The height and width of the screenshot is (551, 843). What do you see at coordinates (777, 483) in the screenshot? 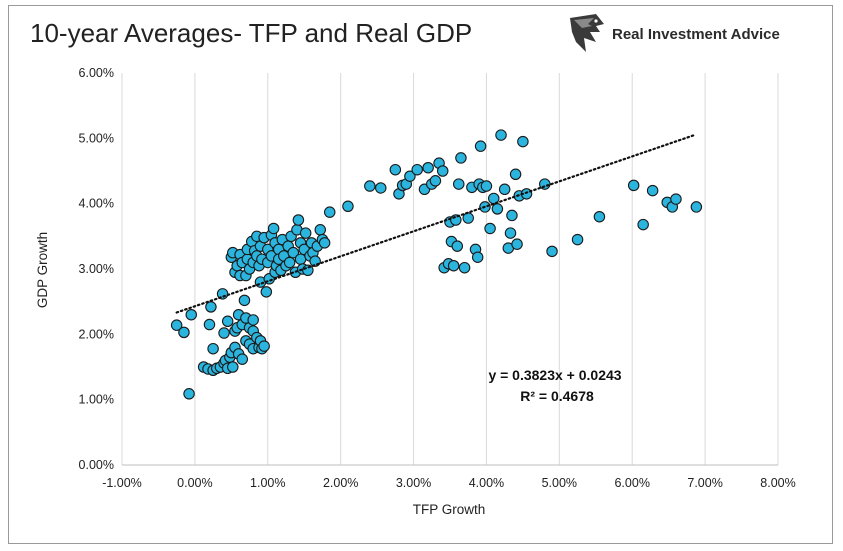
I see `x-tick-label: 8.00%` at bounding box center [777, 483].